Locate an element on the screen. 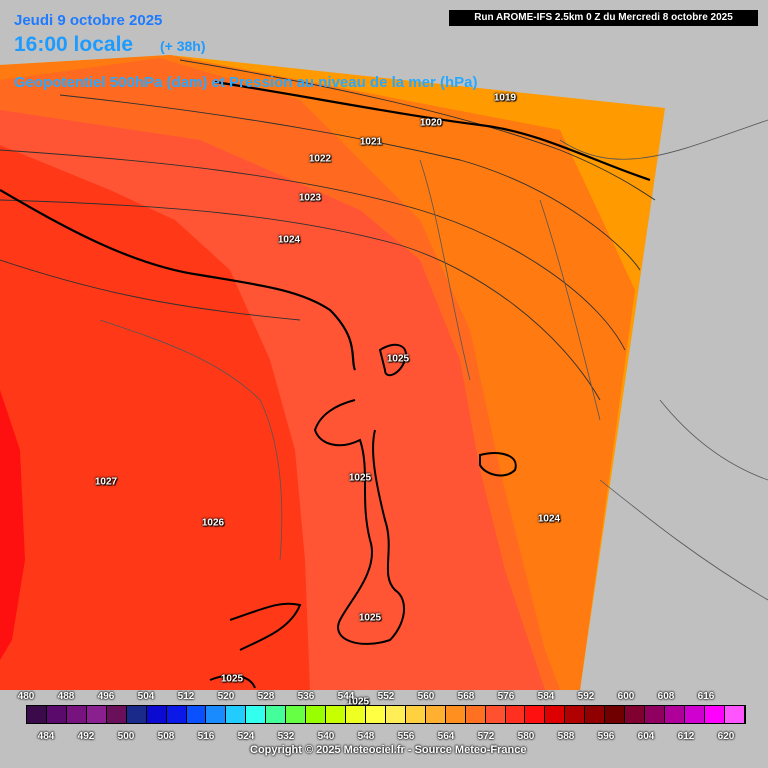  scale-tick-bottom: 516 is located at coordinates (206, 736).